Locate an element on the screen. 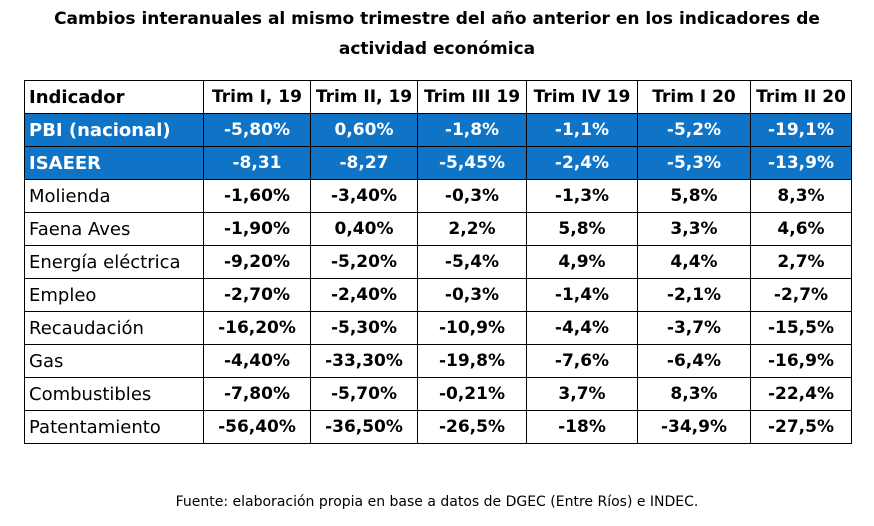  table-cell: -1,1% is located at coordinates (582, 130).